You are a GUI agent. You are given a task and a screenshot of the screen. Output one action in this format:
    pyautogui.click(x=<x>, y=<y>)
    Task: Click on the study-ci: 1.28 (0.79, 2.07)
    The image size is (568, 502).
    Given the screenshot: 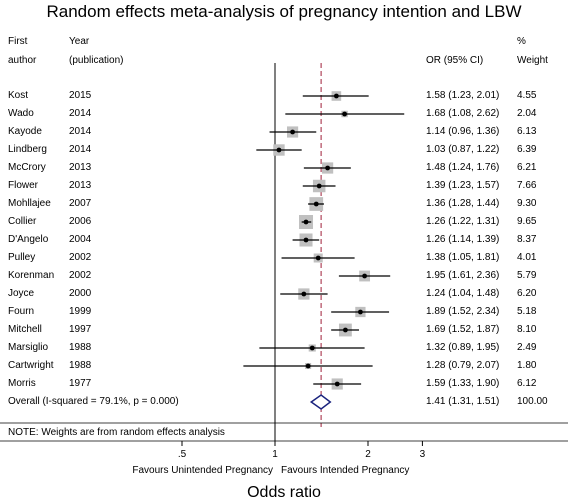 What is the action you would take?
    pyautogui.click(x=463, y=365)
    